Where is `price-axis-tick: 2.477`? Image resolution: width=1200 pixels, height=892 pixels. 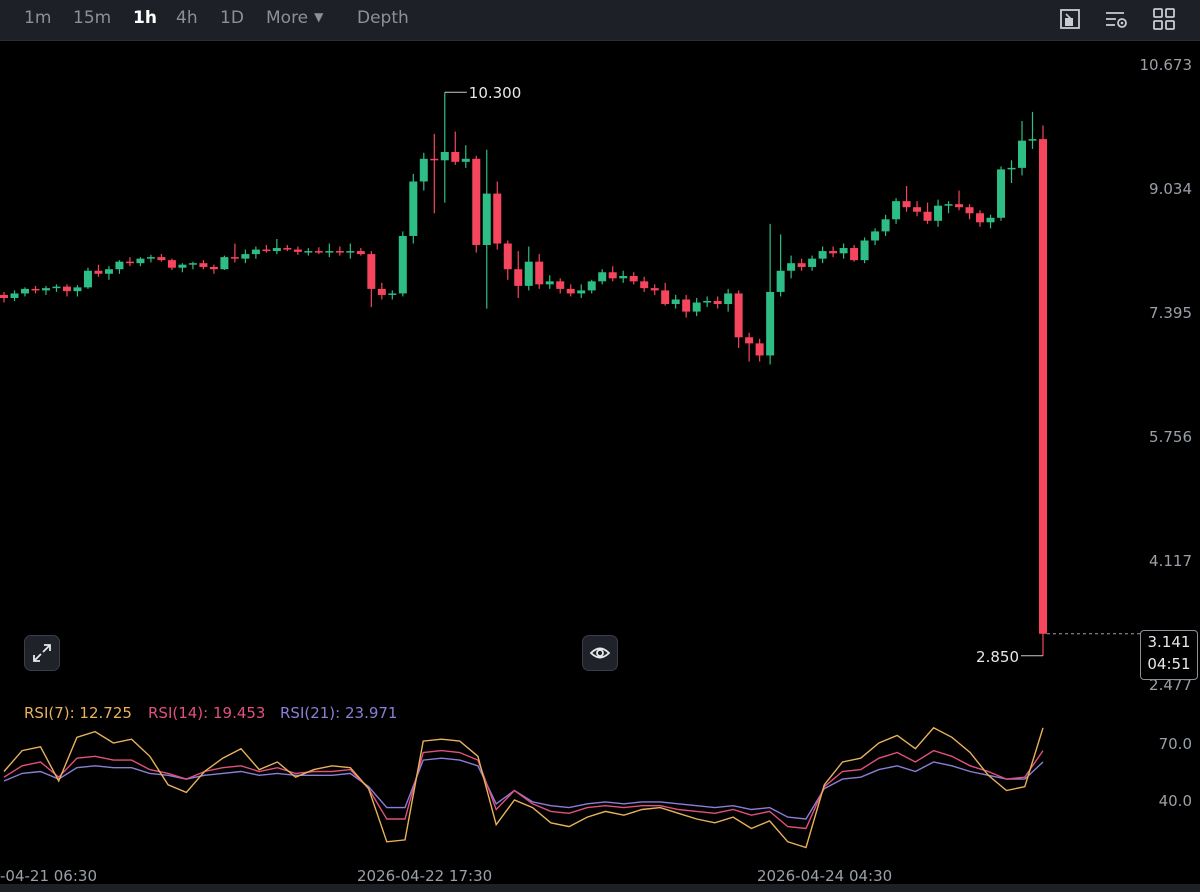
price-axis-tick: 2.477 is located at coordinates (1170, 685).